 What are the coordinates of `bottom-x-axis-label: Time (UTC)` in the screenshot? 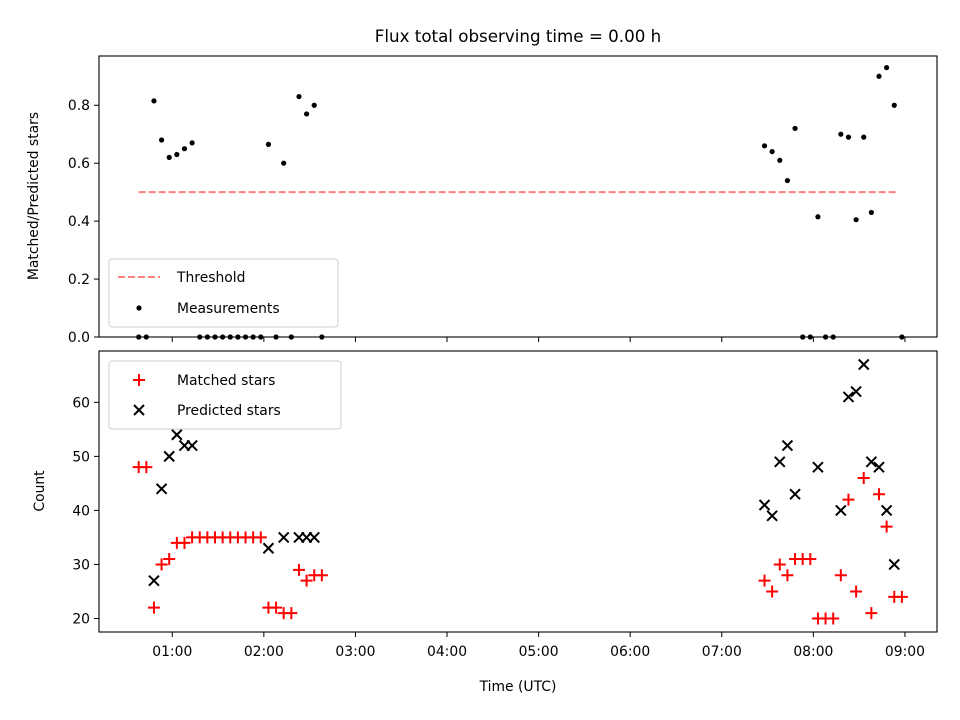 It's located at (518, 687).